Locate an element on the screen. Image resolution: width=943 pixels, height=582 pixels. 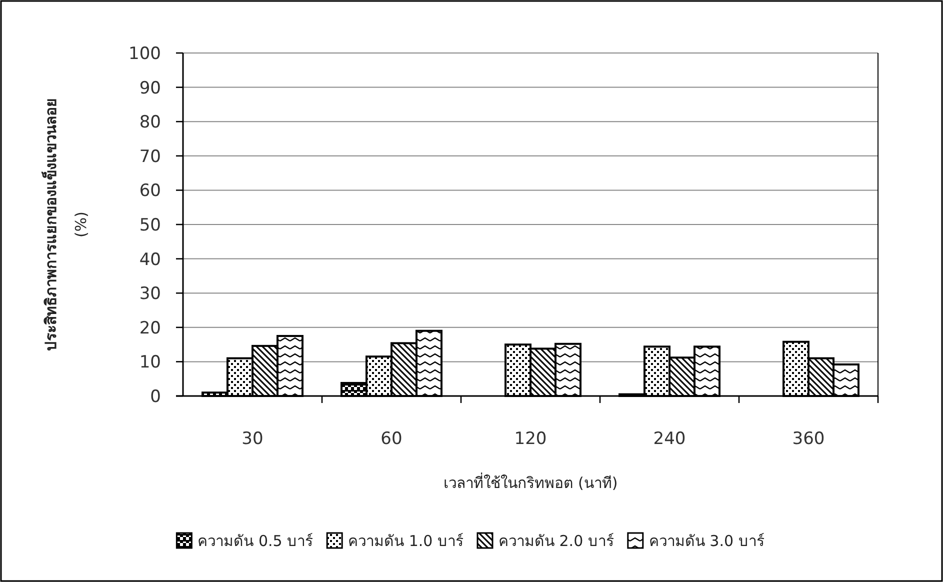
y-tick-label: 40 is located at coordinates (150, 260).